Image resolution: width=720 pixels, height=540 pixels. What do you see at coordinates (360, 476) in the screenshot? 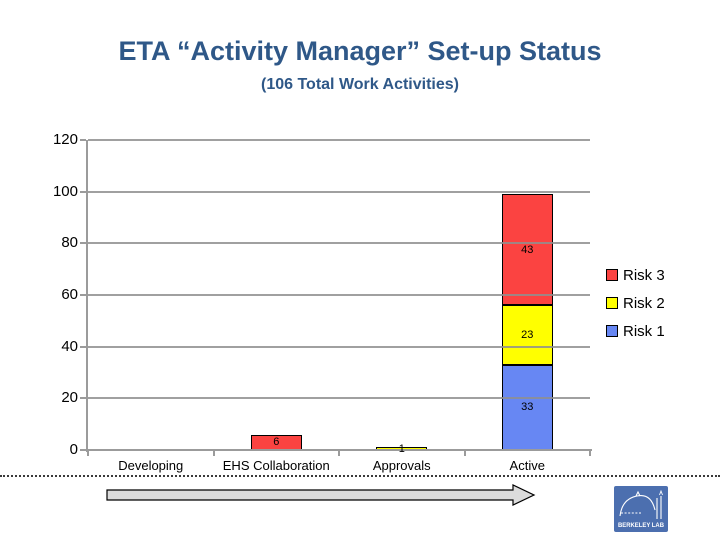
I see `dotted-divider` at bounding box center [360, 476].